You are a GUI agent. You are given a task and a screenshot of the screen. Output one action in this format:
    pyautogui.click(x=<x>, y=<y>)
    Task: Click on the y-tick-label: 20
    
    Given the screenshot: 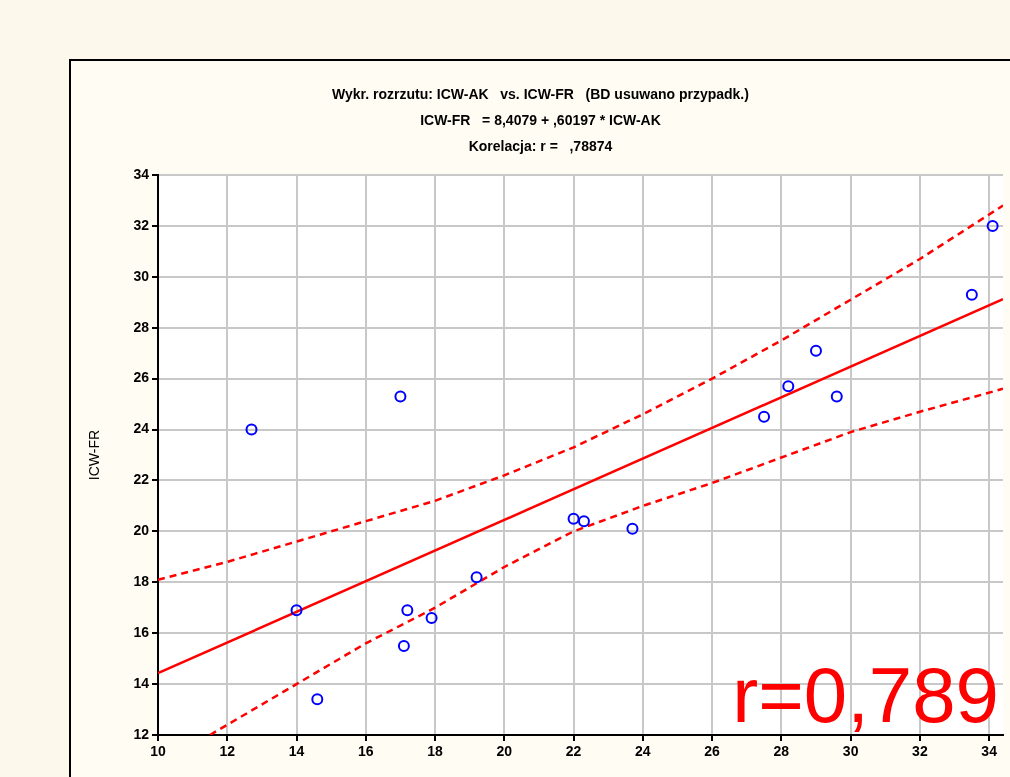 What is the action you would take?
    pyautogui.click(x=141, y=530)
    